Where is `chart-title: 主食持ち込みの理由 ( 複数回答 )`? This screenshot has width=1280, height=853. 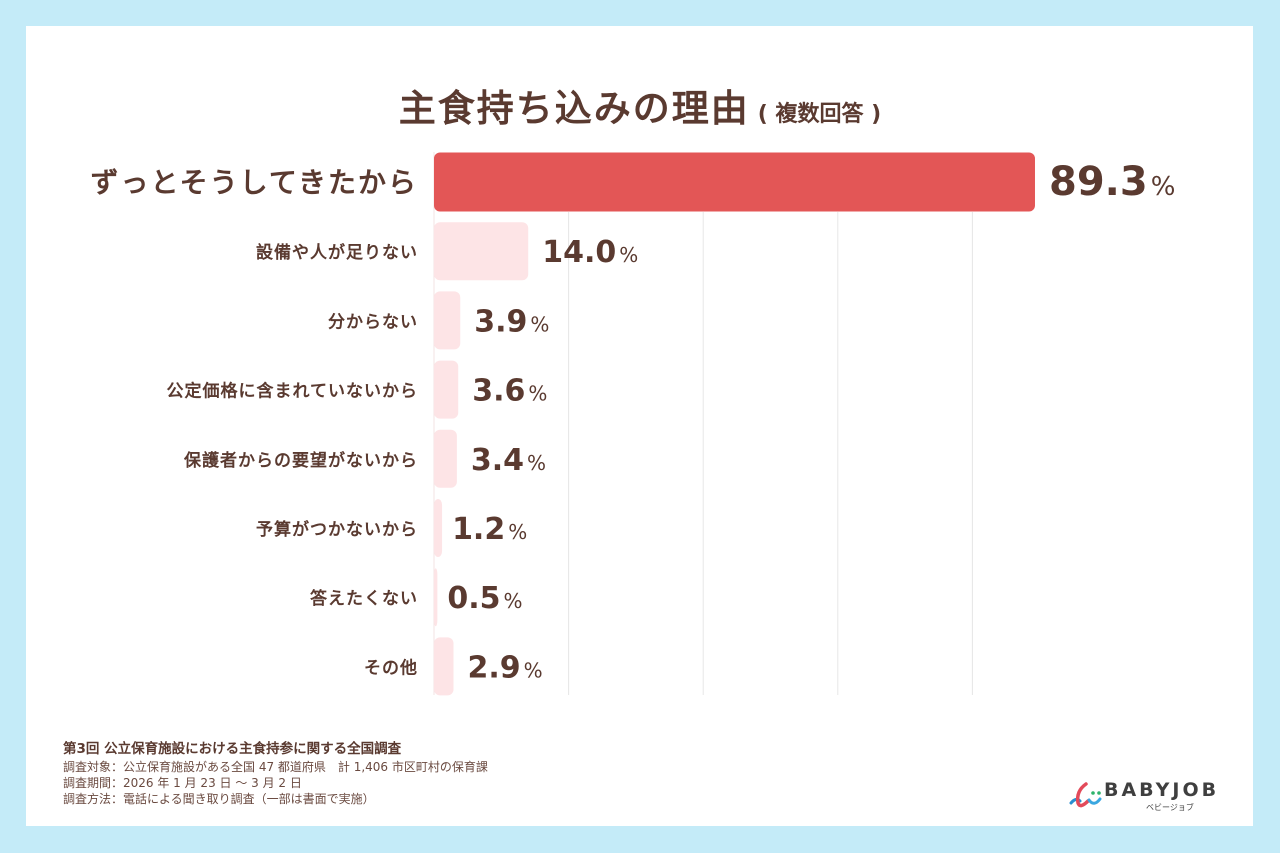 chart-title: 主食持ち込みの理由 ( 複数回答 ) is located at coordinates (640, 105).